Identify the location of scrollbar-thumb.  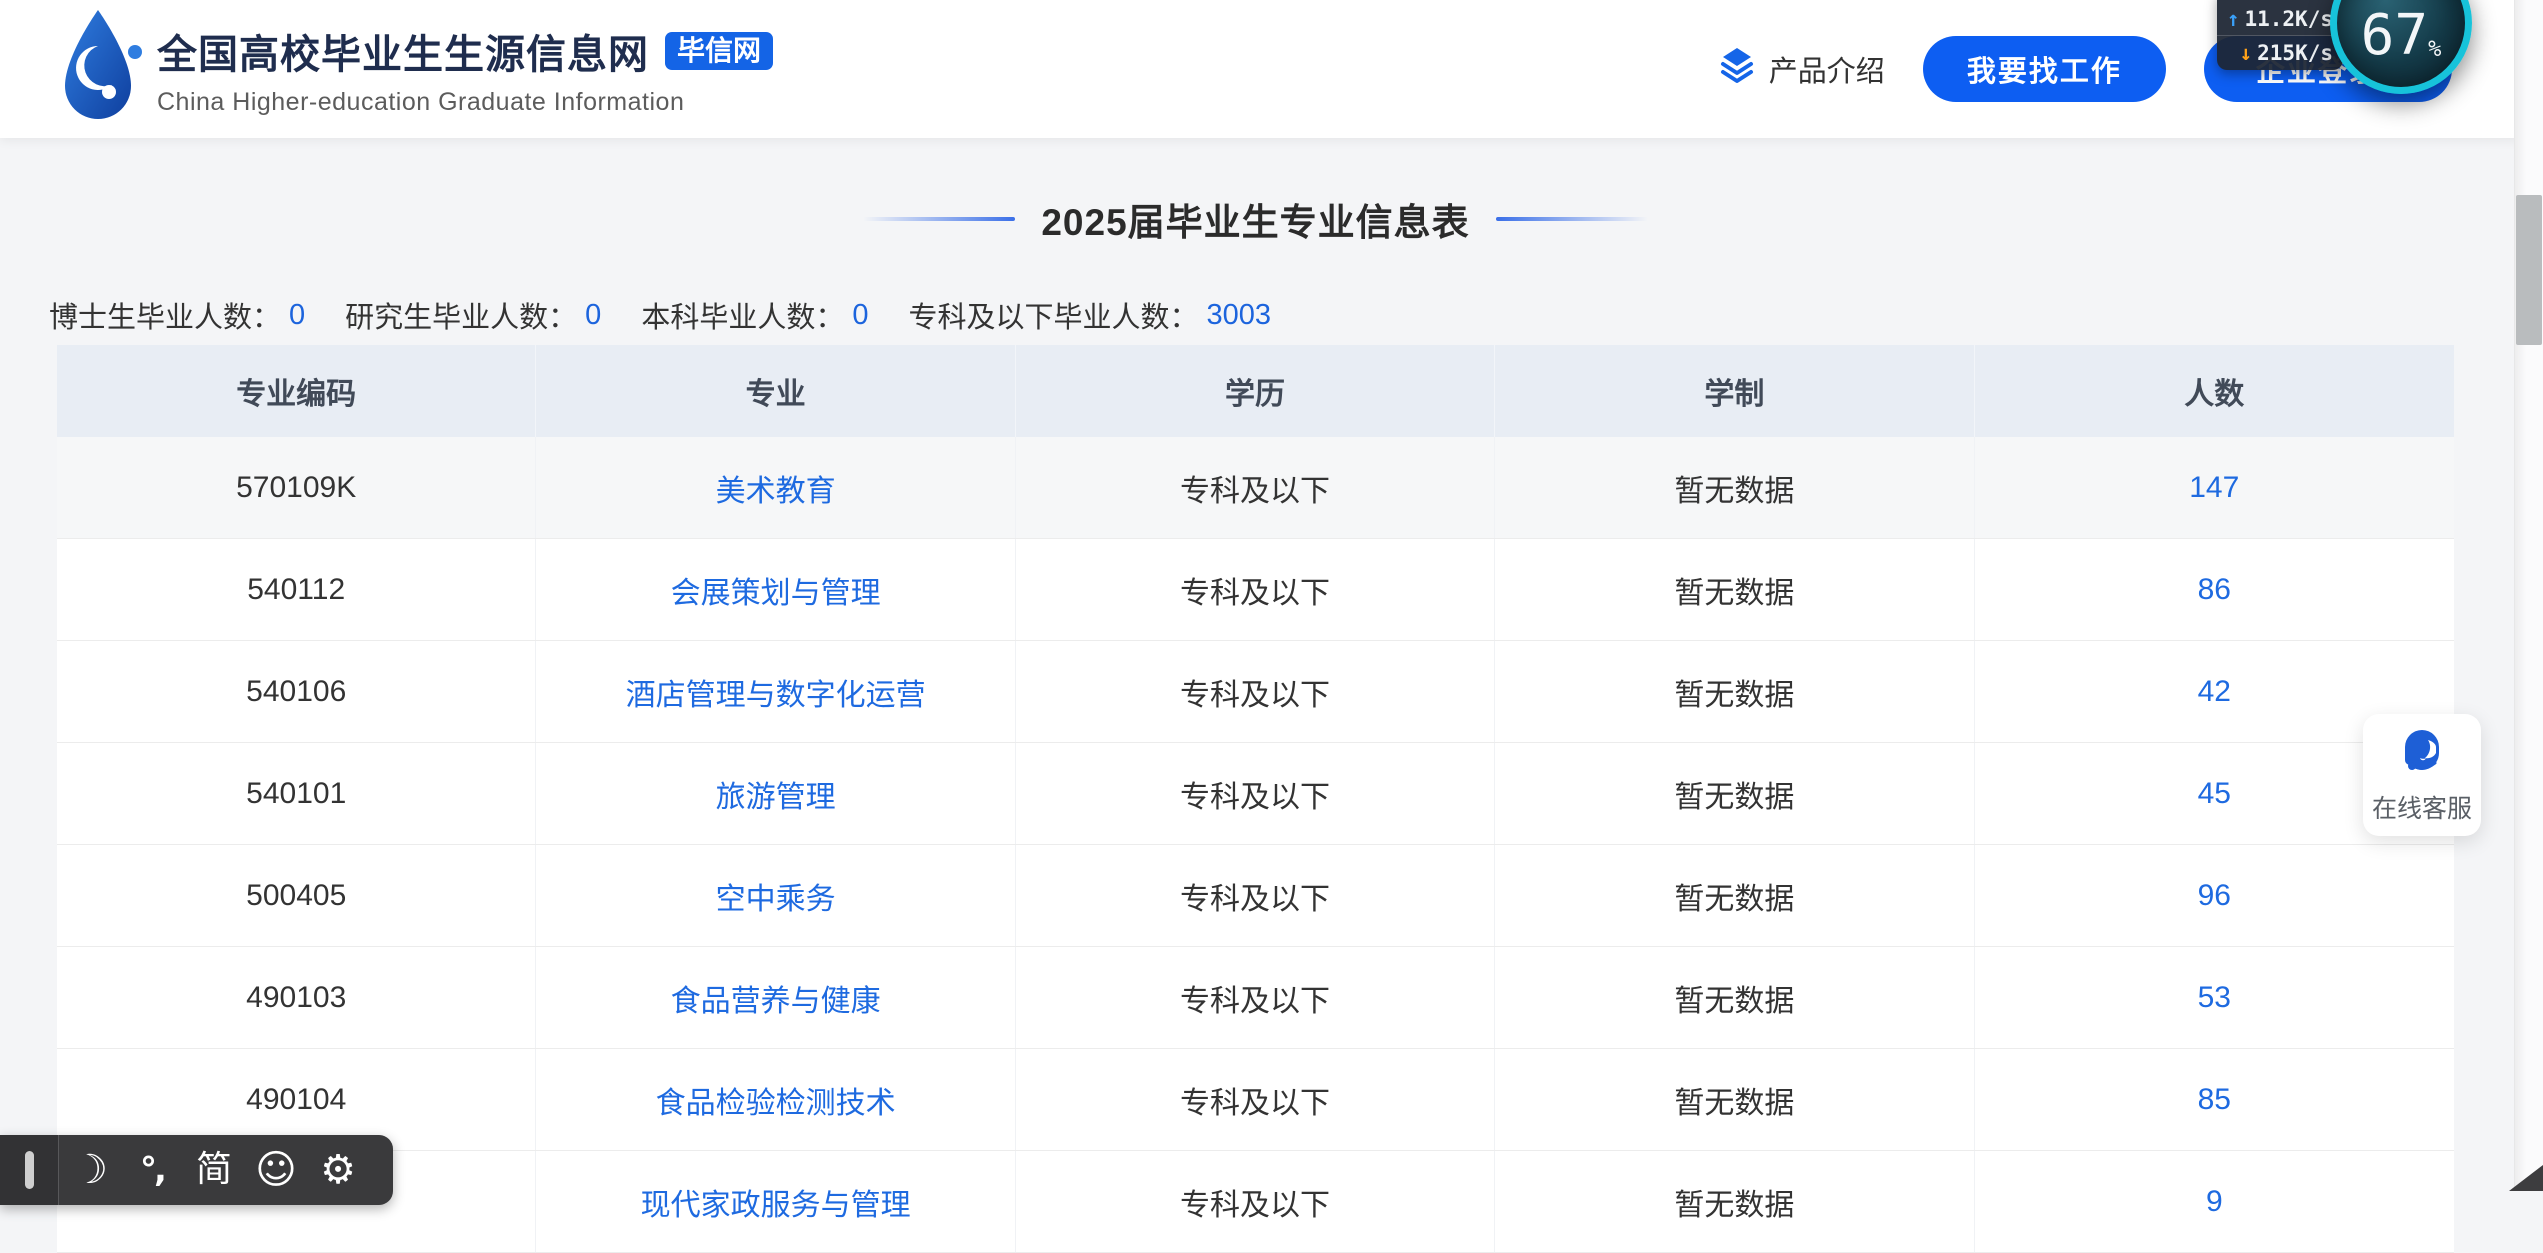
(2529, 270).